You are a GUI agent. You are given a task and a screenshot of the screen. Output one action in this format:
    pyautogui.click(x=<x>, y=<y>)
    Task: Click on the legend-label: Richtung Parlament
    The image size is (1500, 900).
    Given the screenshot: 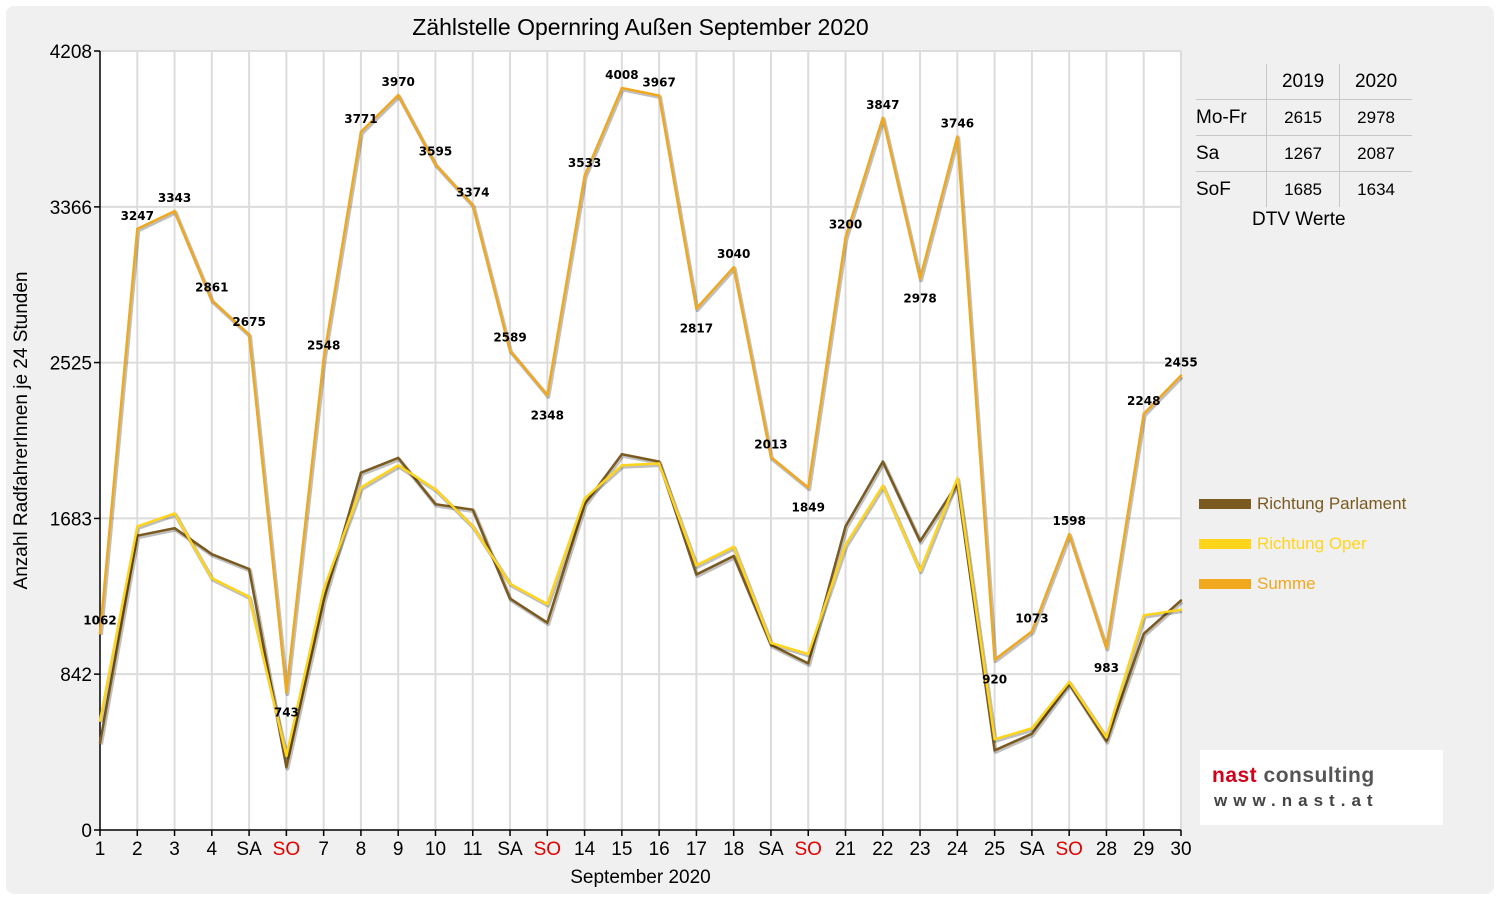 What is the action you would take?
    pyautogui.click(x=1332, y=503)
    